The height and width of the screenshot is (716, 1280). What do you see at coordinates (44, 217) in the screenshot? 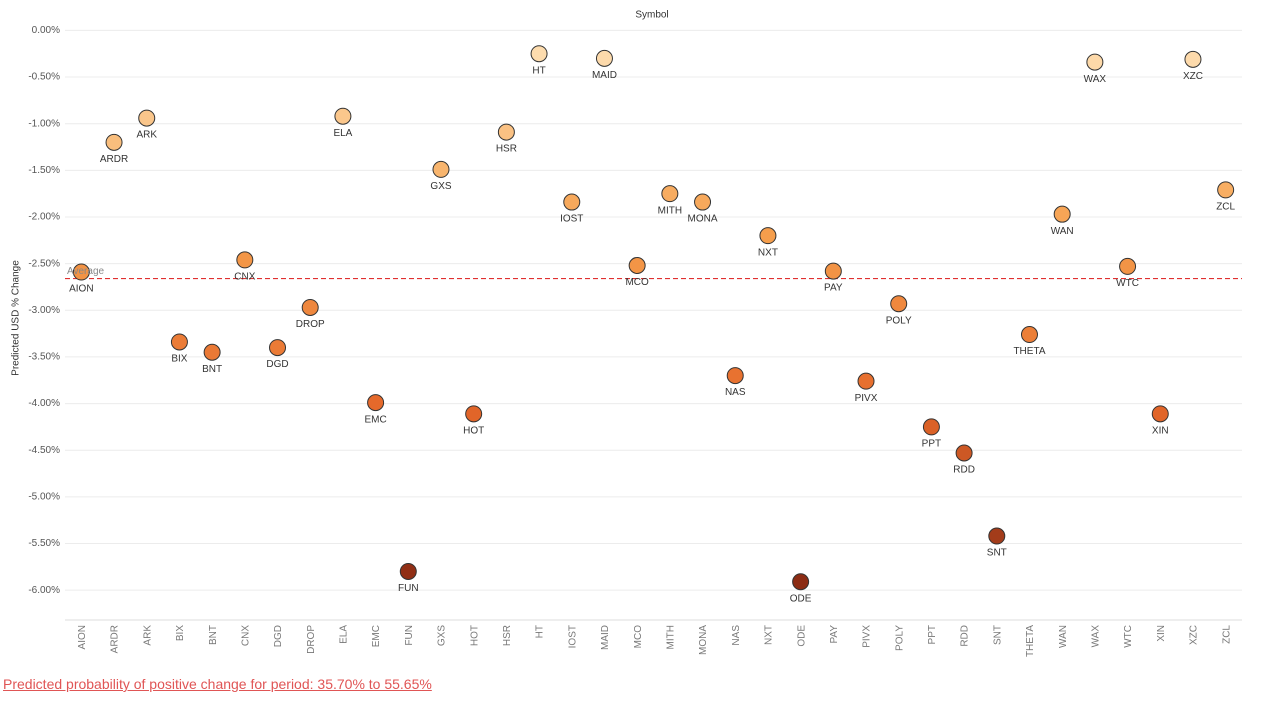
I see `y-tick-label: -2.00%` at bounding box center [44, 217].